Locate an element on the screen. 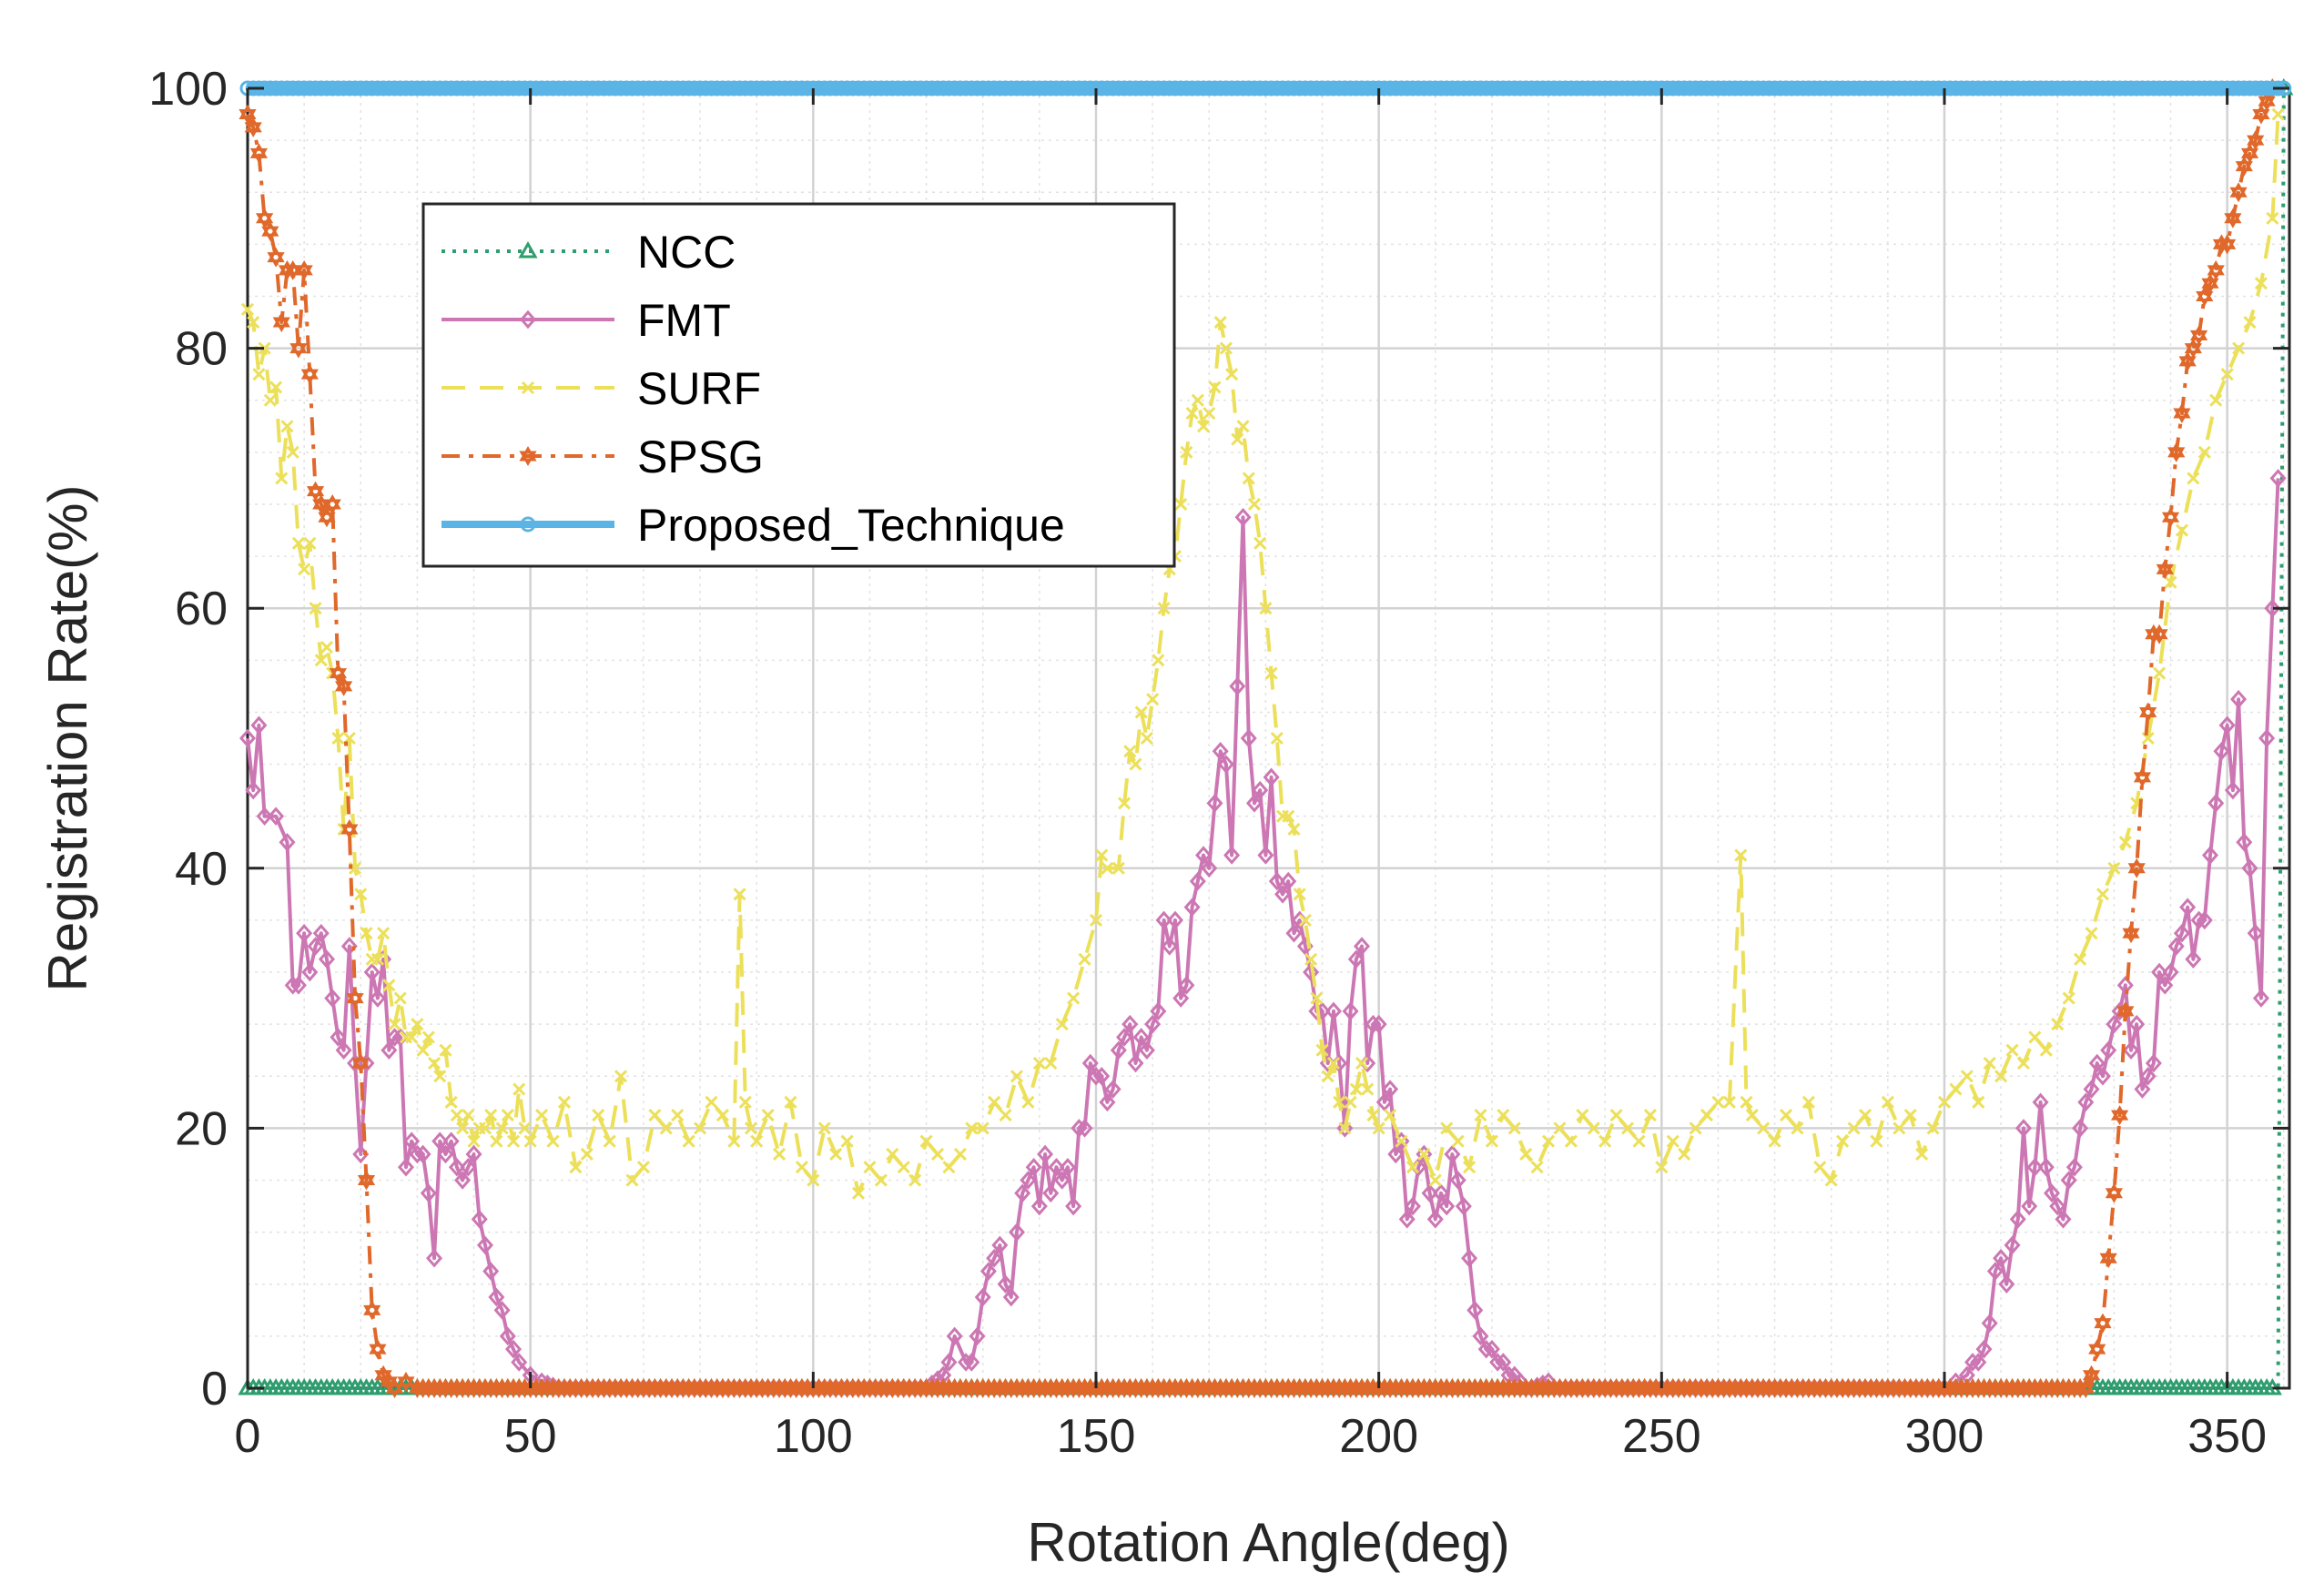  legend-label: FMT is located at coordinates (684, 320).